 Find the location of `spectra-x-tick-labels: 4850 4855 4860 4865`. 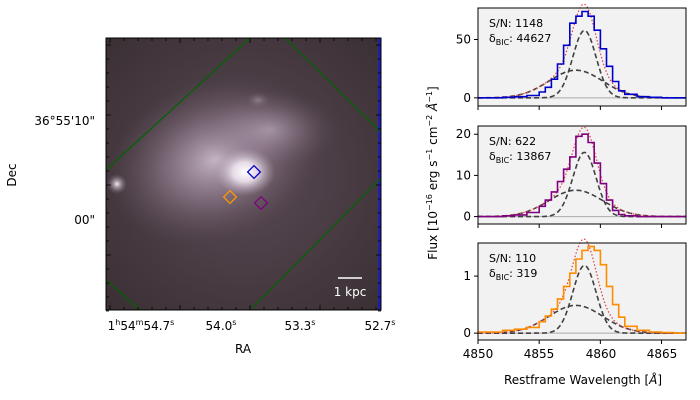

spectra-x-tick-labels: 4850 4855 4860 4865 is located at coordinates (570, 354).